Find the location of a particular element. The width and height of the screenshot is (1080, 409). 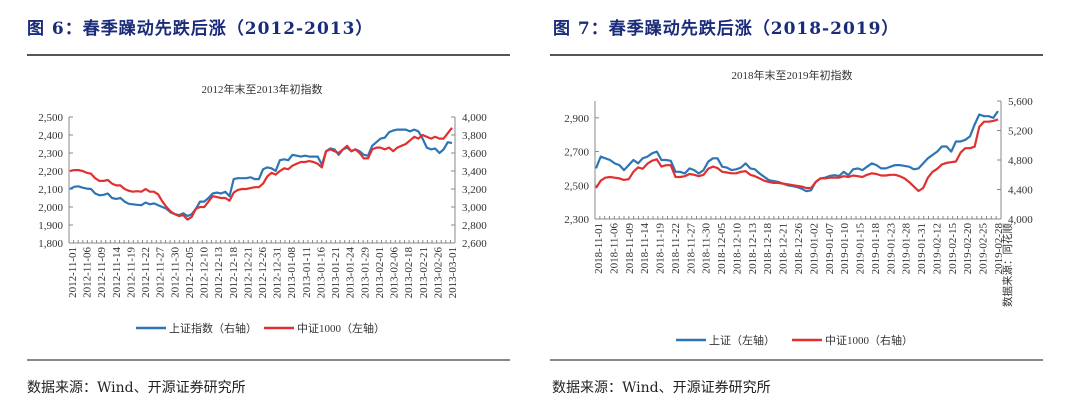

x-tick-label: 2013-01-24 is located at coordinates (351, 273).